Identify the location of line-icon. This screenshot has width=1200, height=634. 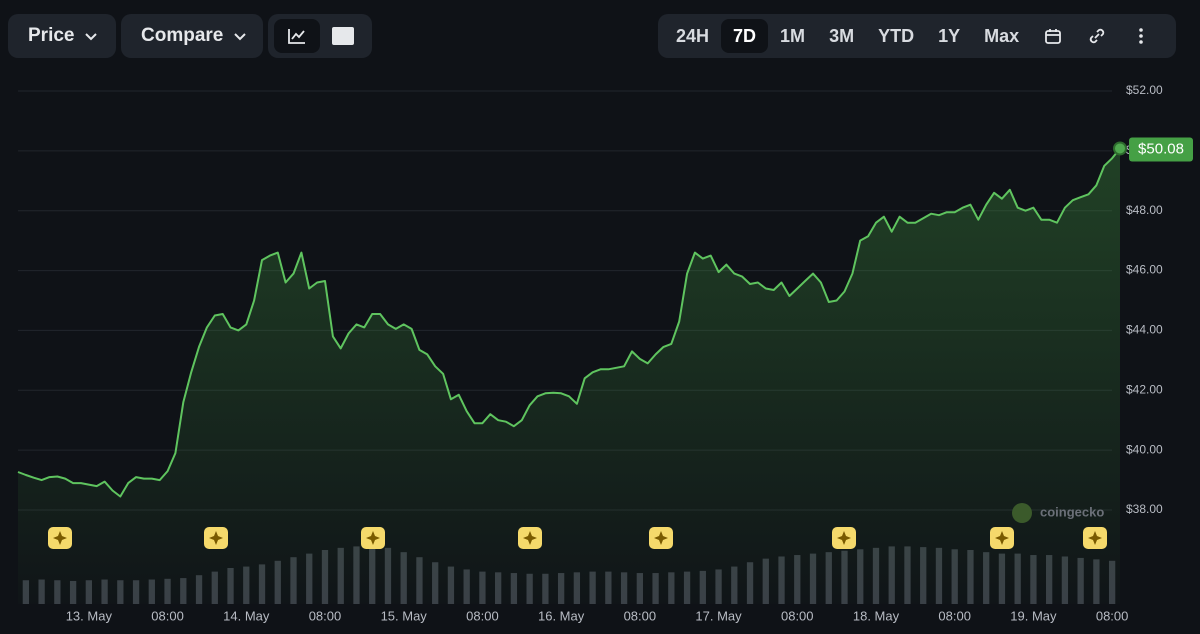
(296, 36).